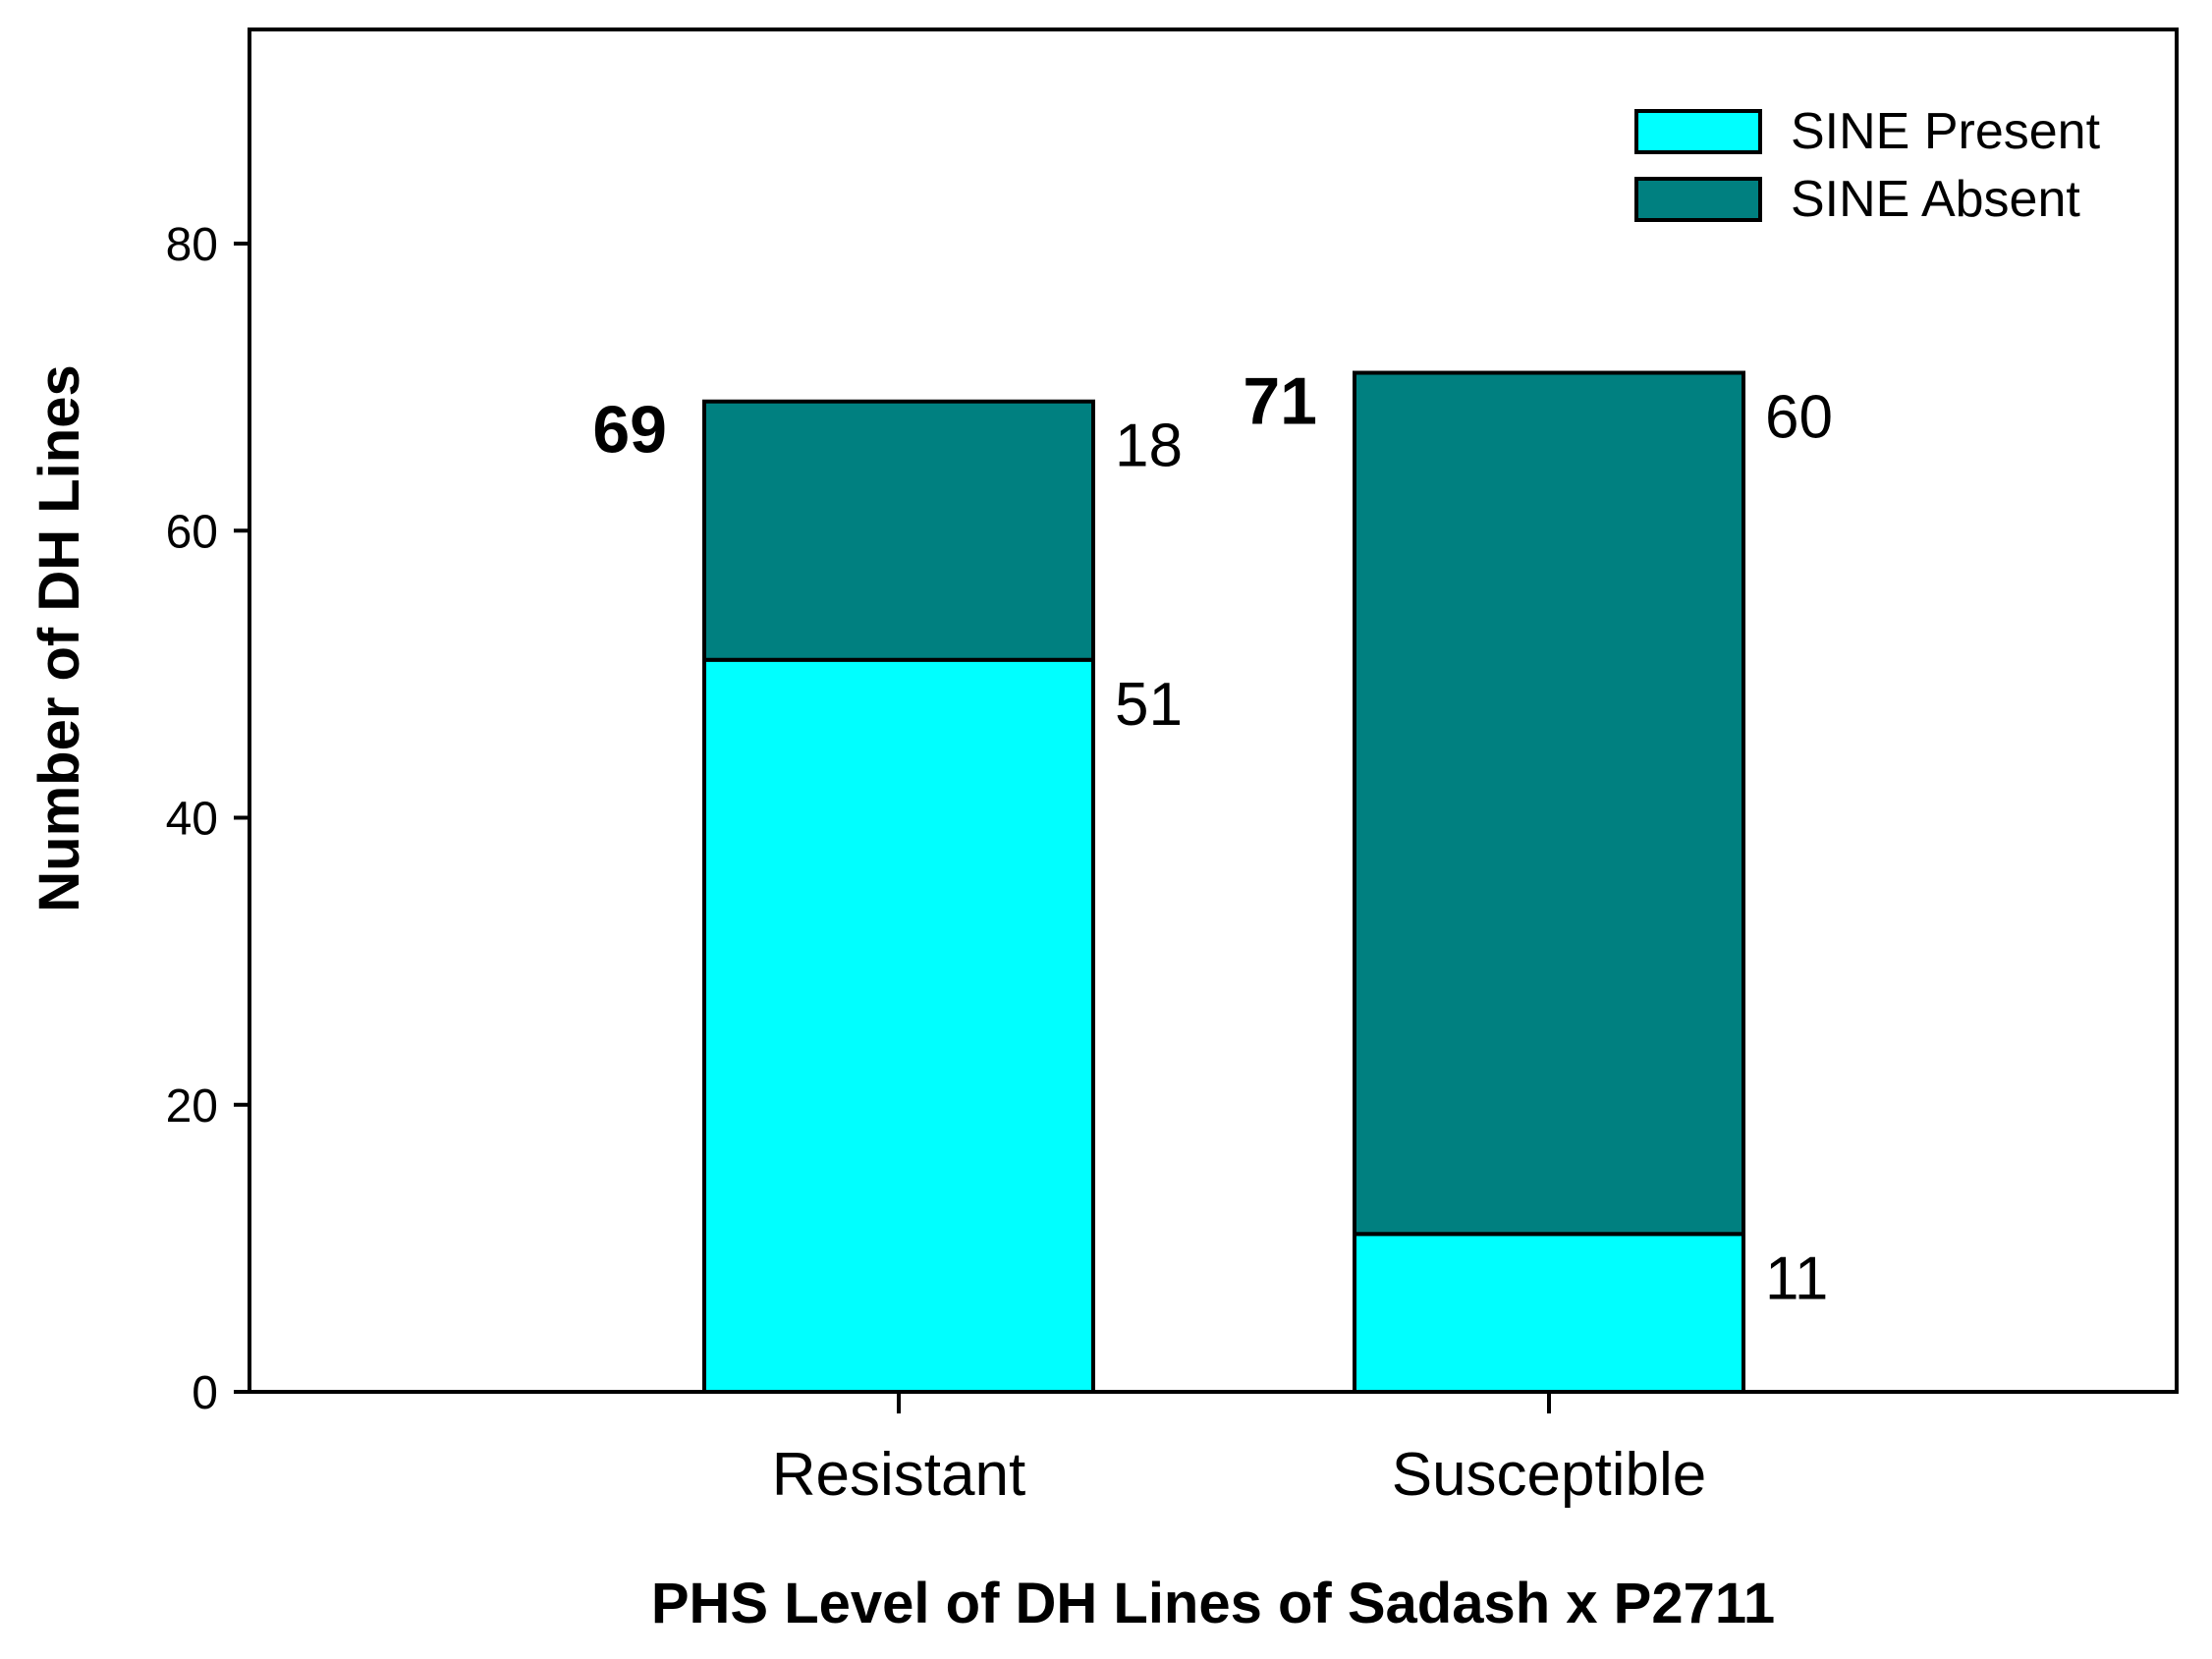  What do you see at coordinates (1239, 1450) in the screenshot?
I see `x-axis: Resistant Susceptible` at bounding box center [1239, 1450].